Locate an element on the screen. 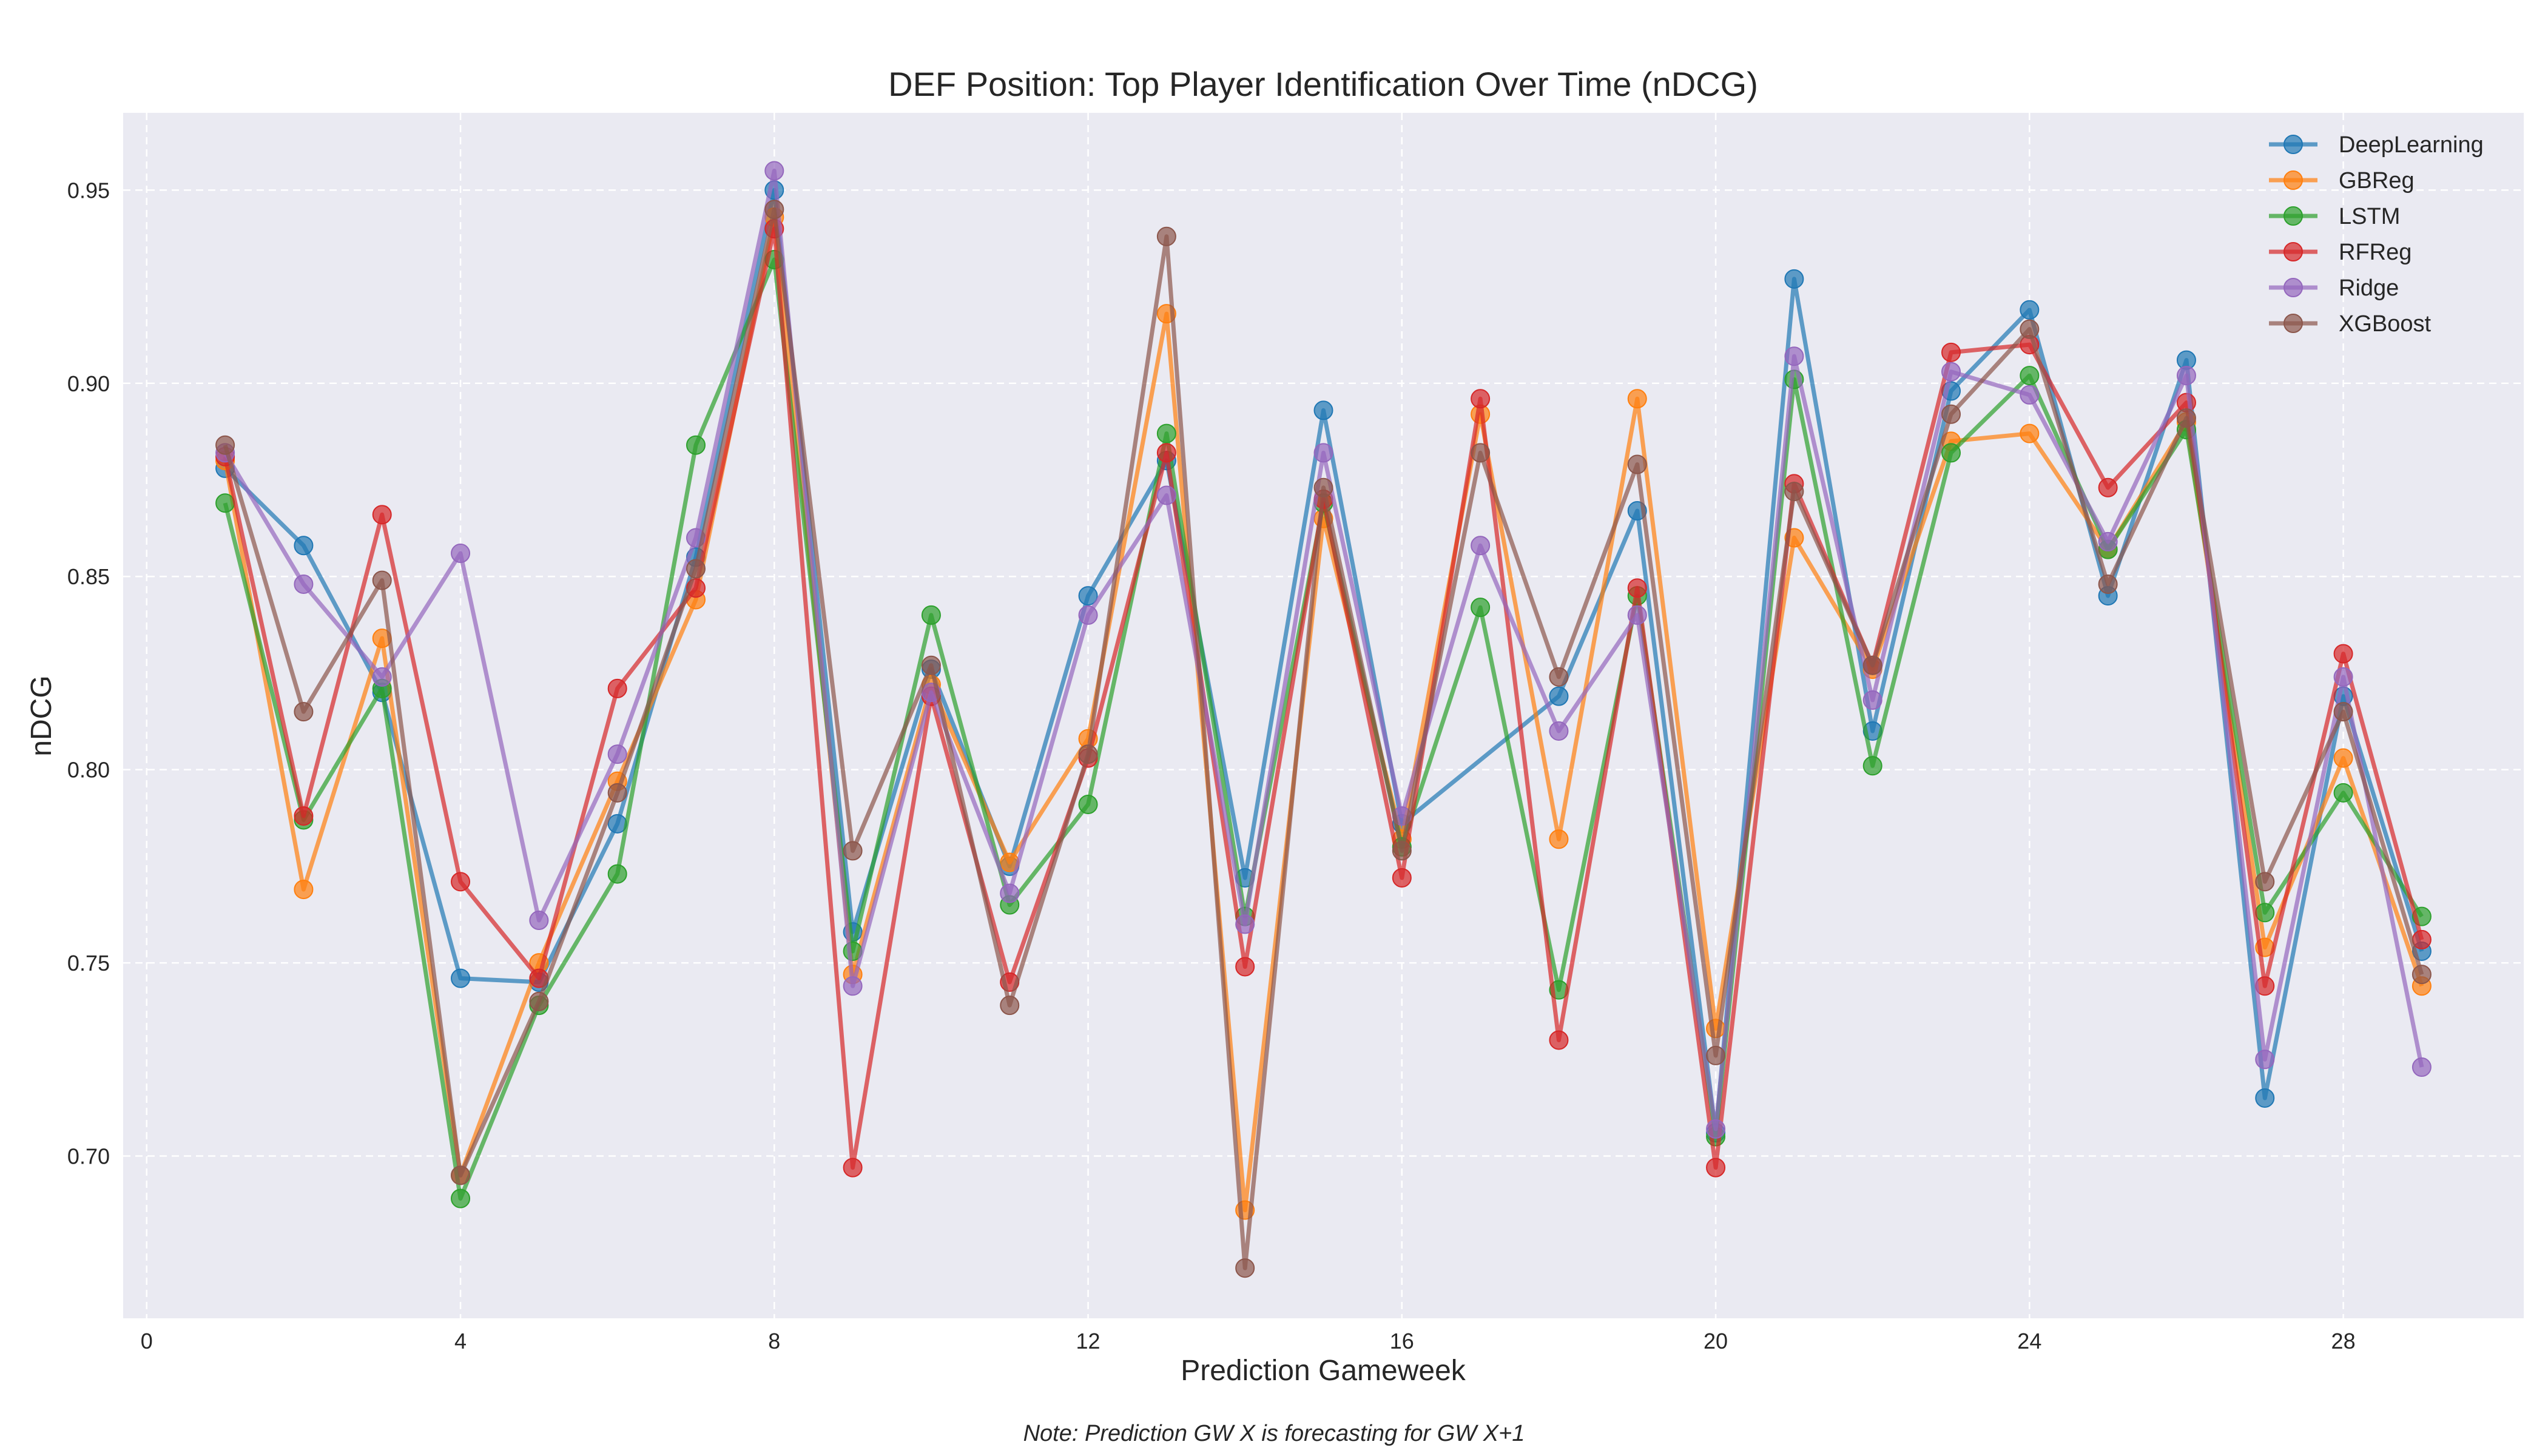 The width and height of the screenshot is (2548, 1456). y-tick-label: 0.75 is located at coordinates (88, 963).